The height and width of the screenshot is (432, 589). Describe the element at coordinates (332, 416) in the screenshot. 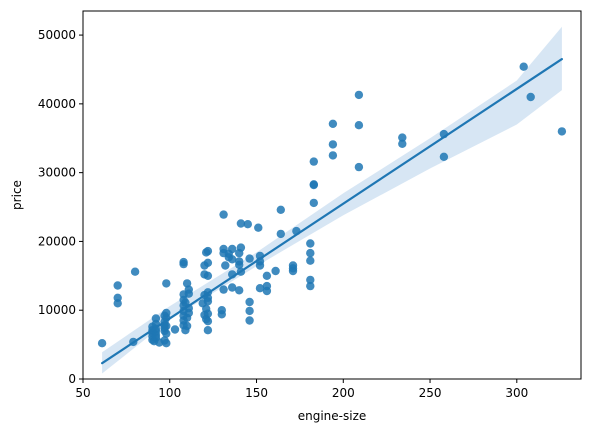

I see `x-axis-label: engine-size` at that location.